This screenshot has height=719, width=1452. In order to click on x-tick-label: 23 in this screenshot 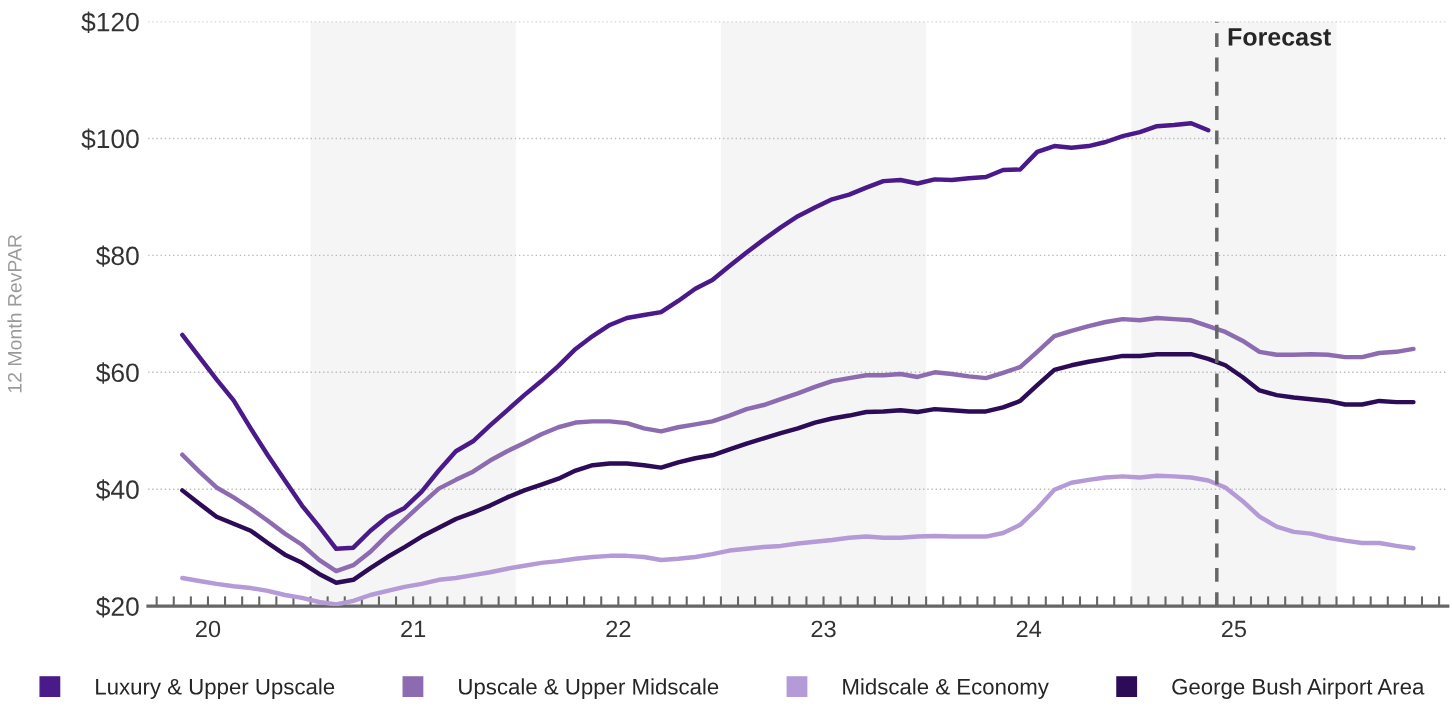, I will do `click(823, 629)`.